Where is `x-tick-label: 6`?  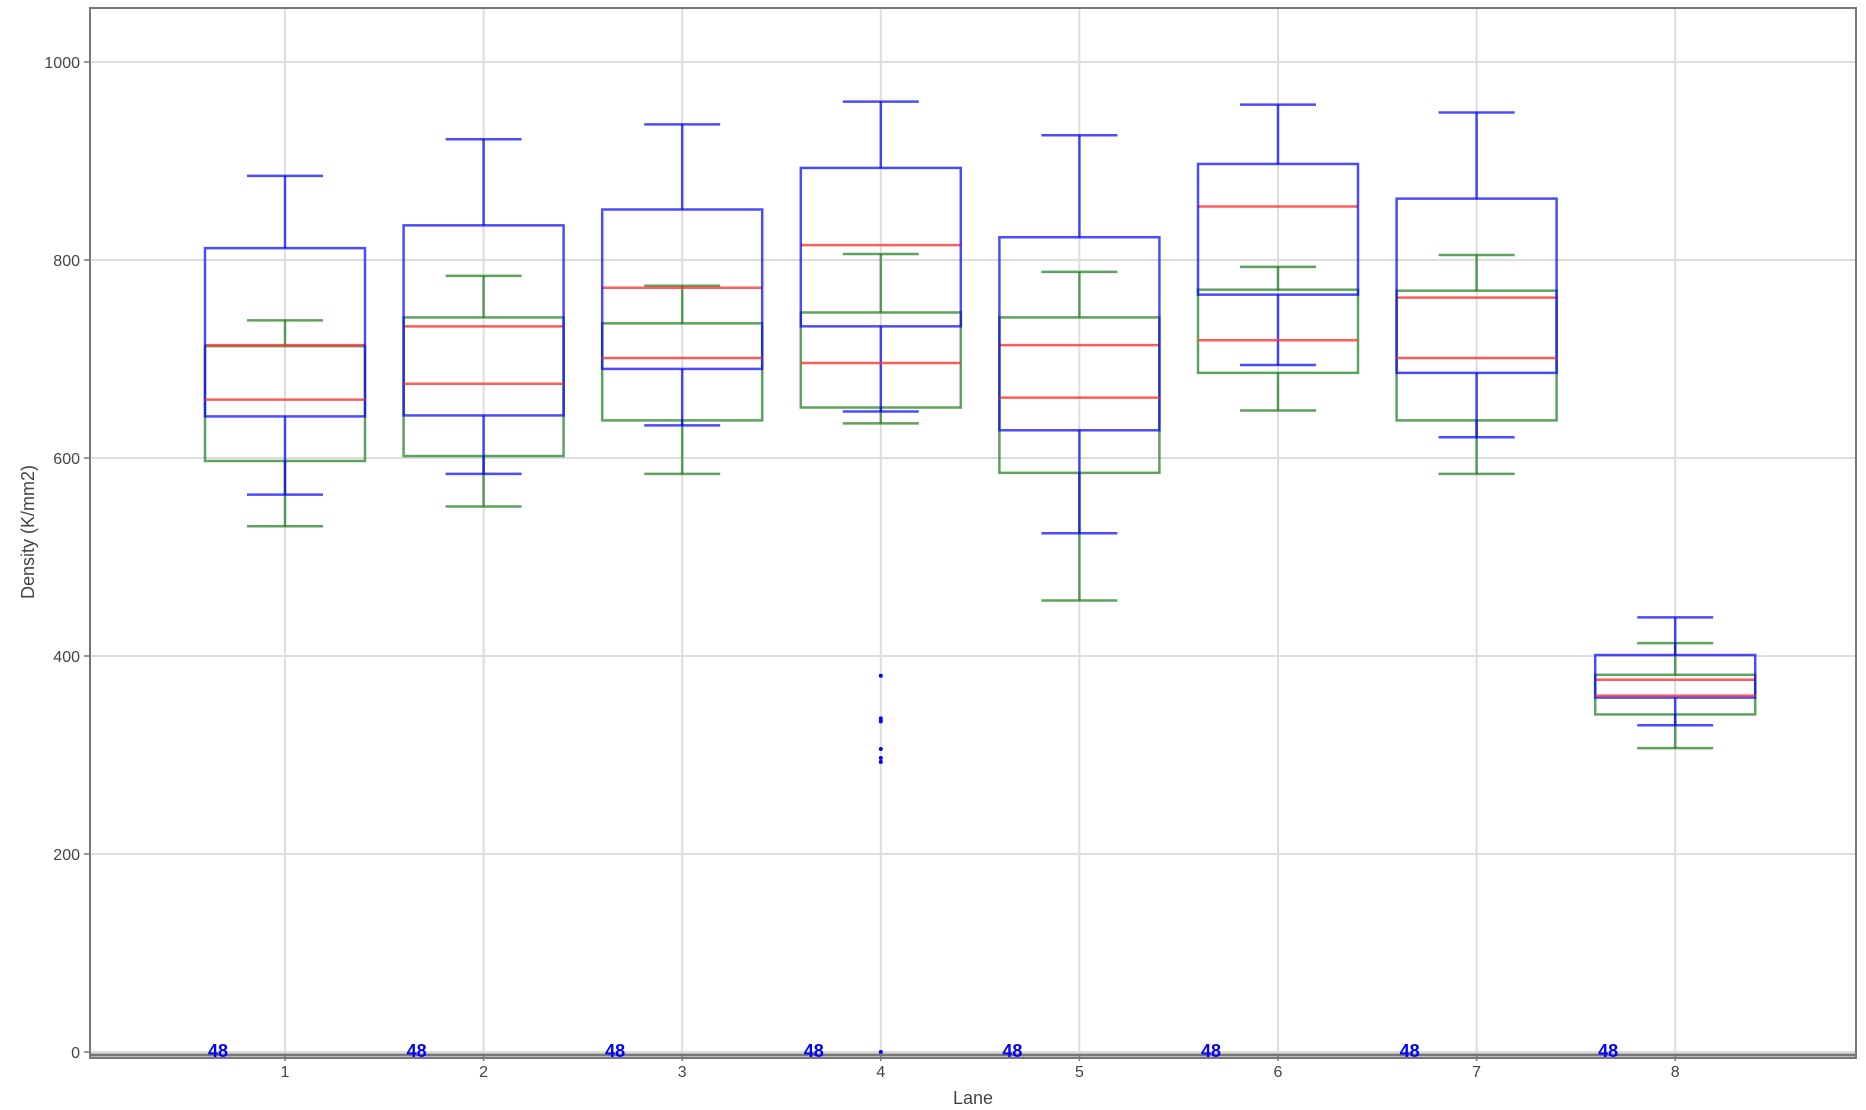
x-tick-label: 6 is located at coordinates (1278, 1072).